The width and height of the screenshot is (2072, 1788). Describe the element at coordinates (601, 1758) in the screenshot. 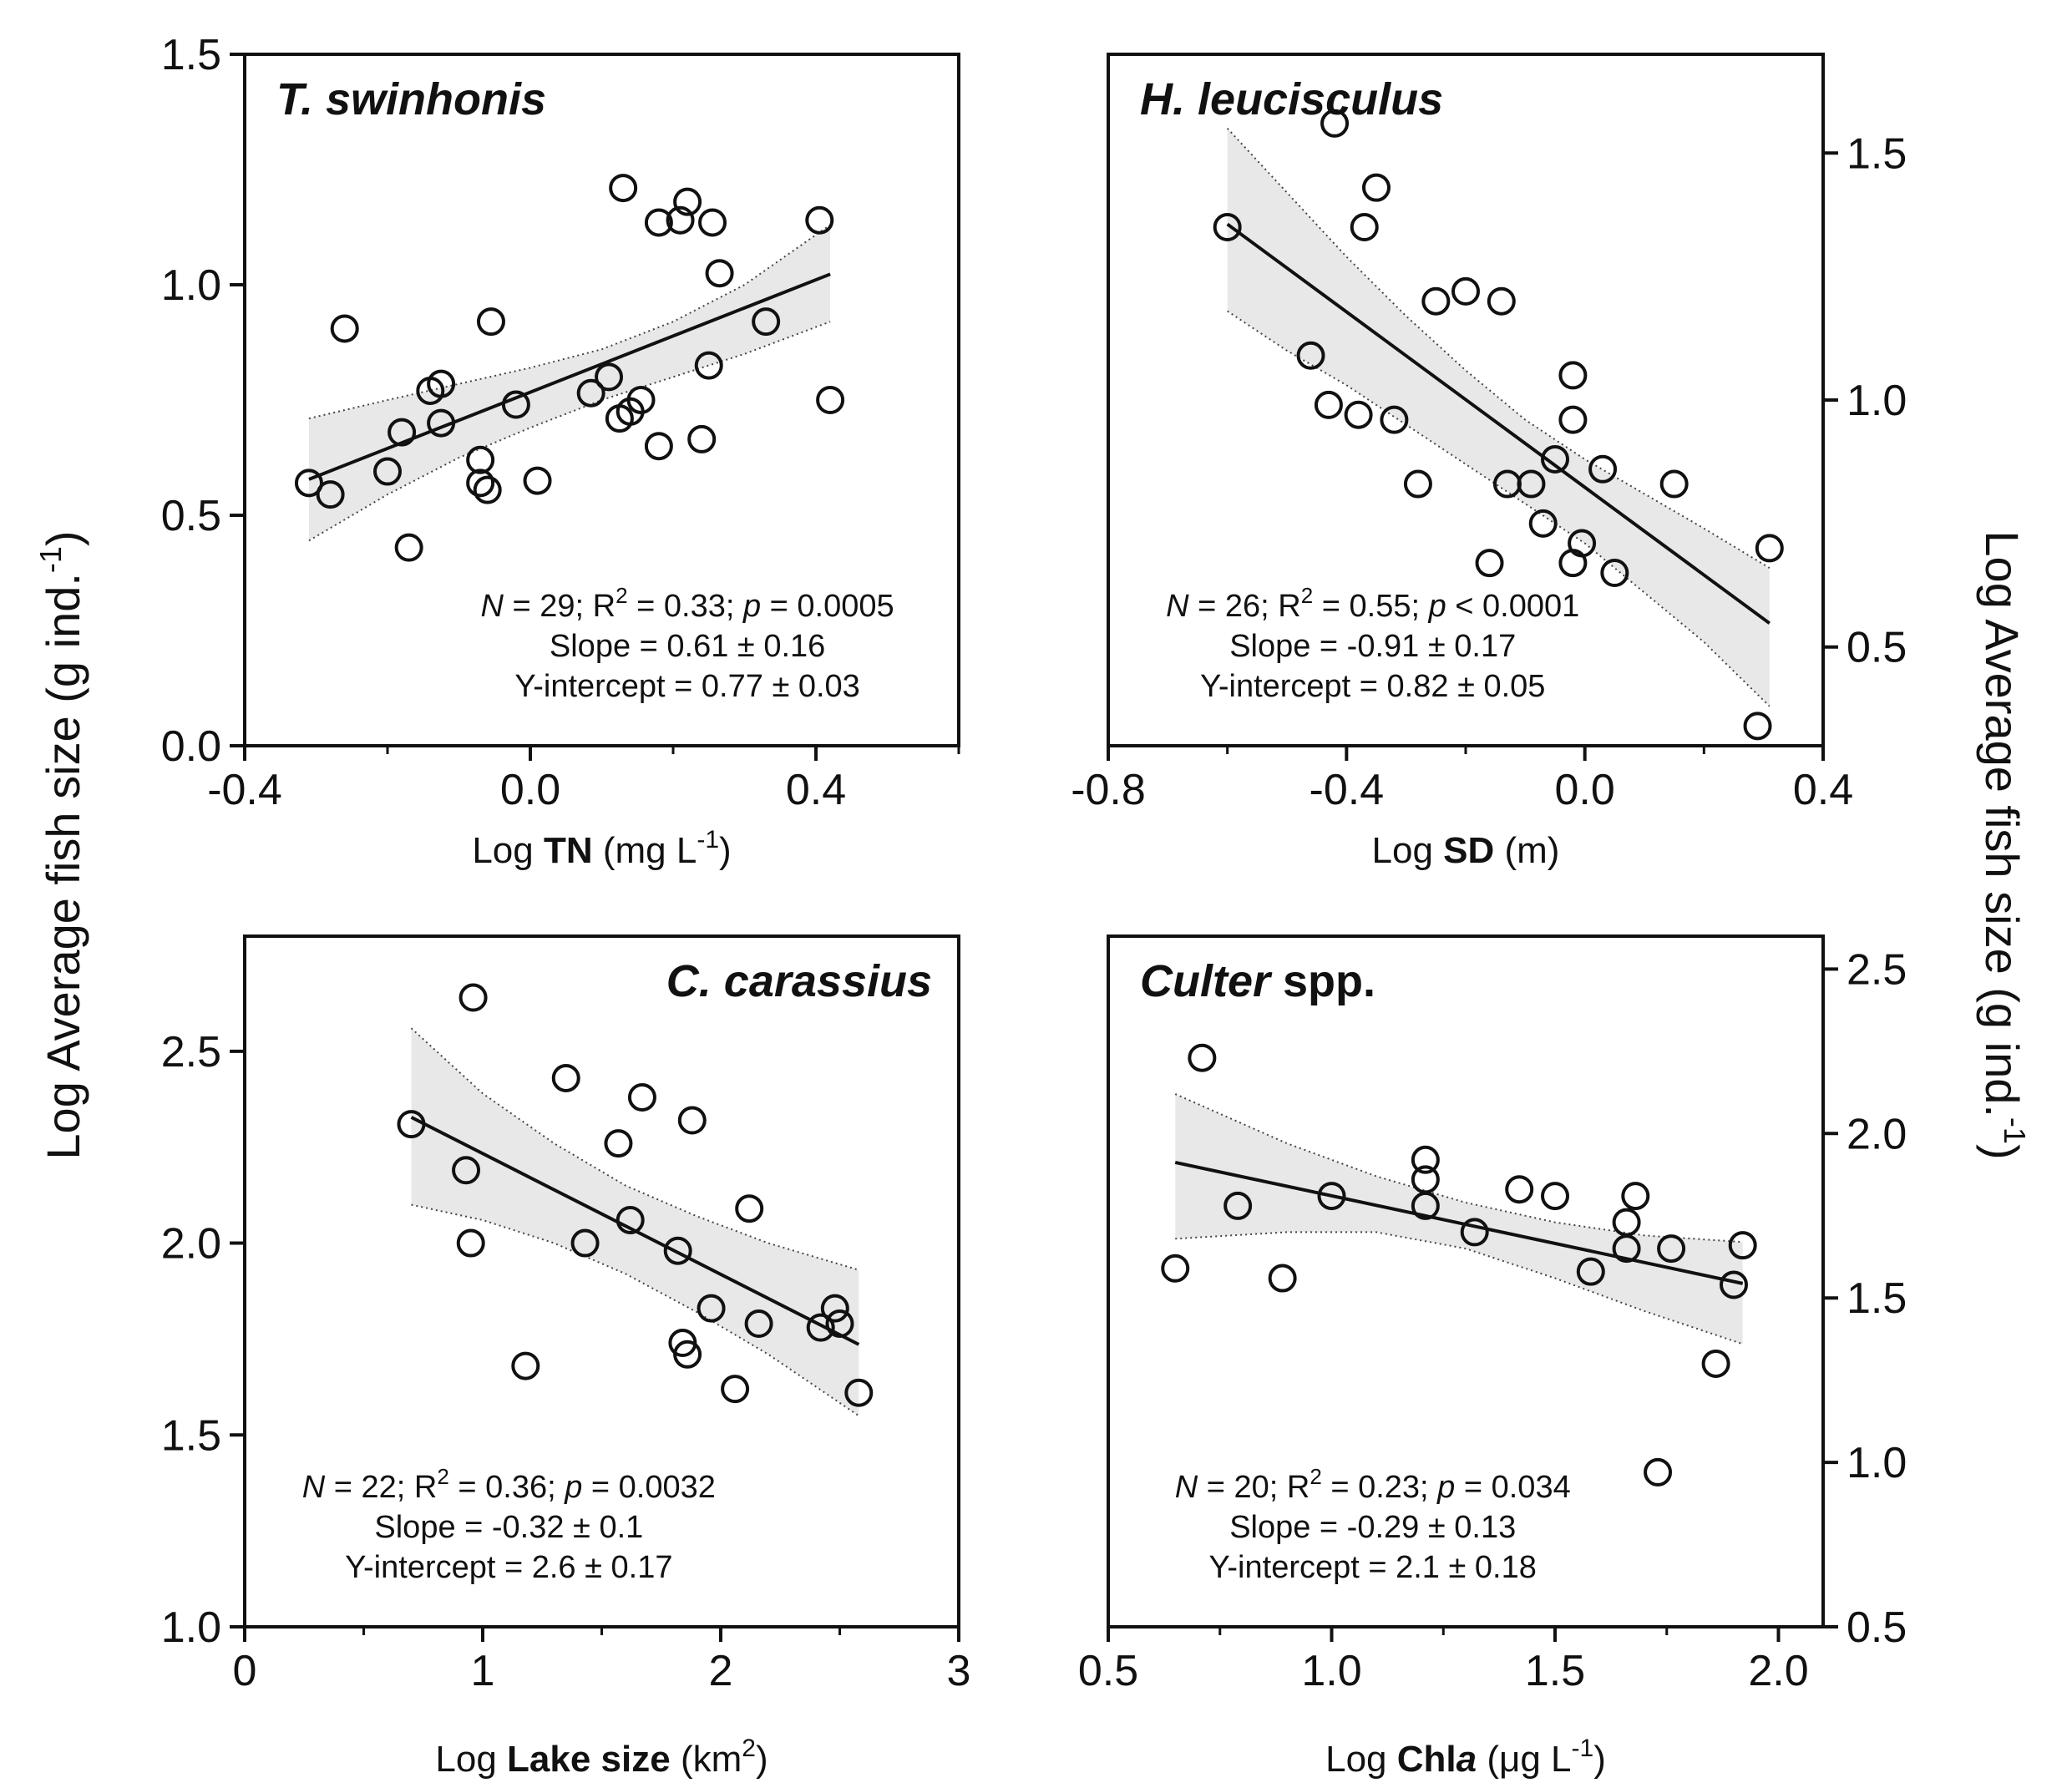

I see `x-axis-title: Log Lake size (km2)` at that location.